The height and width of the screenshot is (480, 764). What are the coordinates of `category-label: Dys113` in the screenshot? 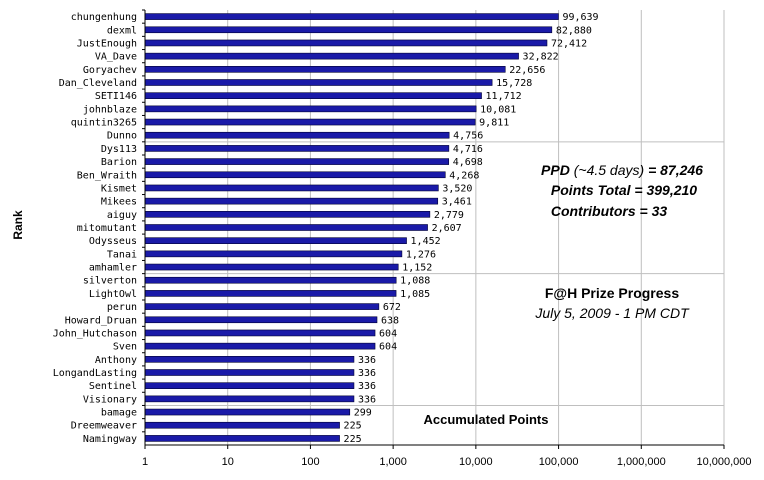 It's located at (119, 149).